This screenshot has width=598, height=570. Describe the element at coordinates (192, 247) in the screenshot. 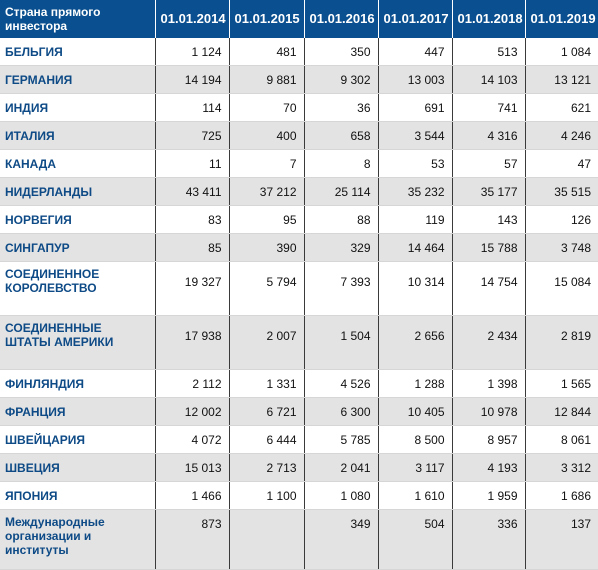

I see `value-cell: 85` at that location.